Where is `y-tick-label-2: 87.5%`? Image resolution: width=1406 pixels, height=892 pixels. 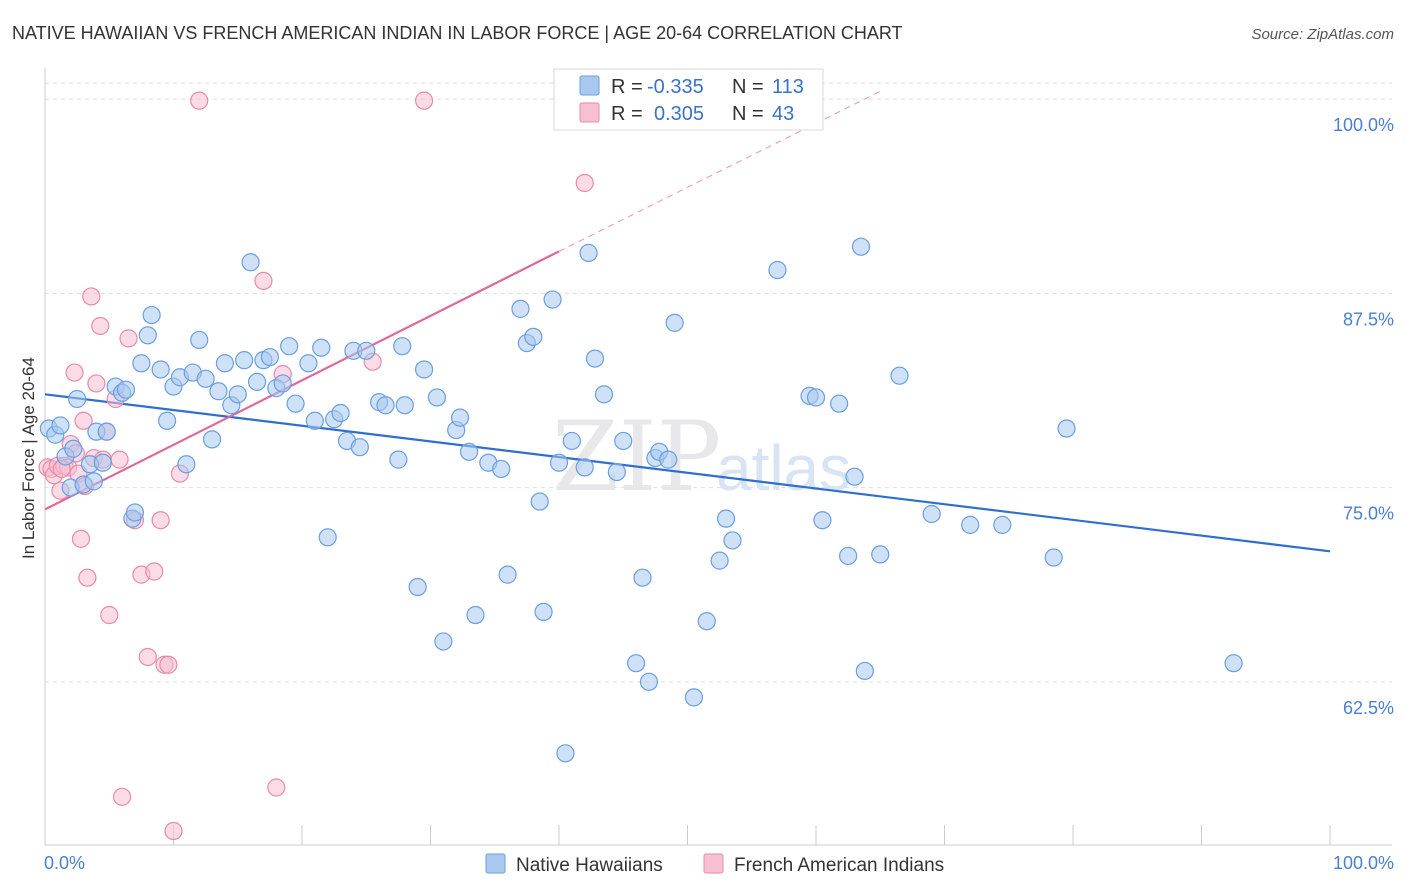 y-tick-label-2: 87.5% is located at coordinates (1368, 319).